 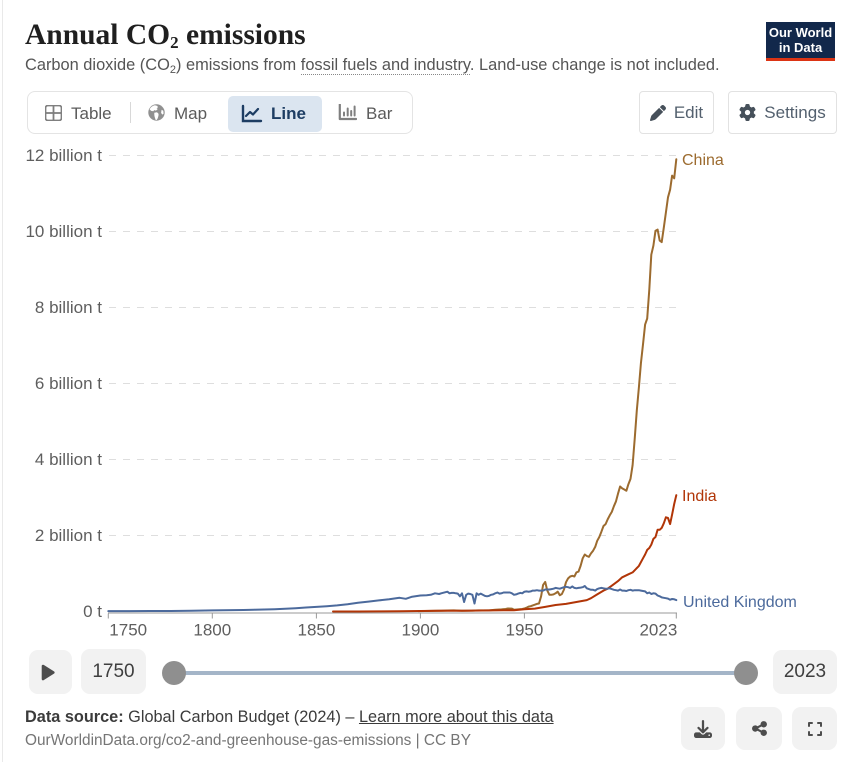 I want to click on svg-text: 2 billion t, so click(x=68, y=535).